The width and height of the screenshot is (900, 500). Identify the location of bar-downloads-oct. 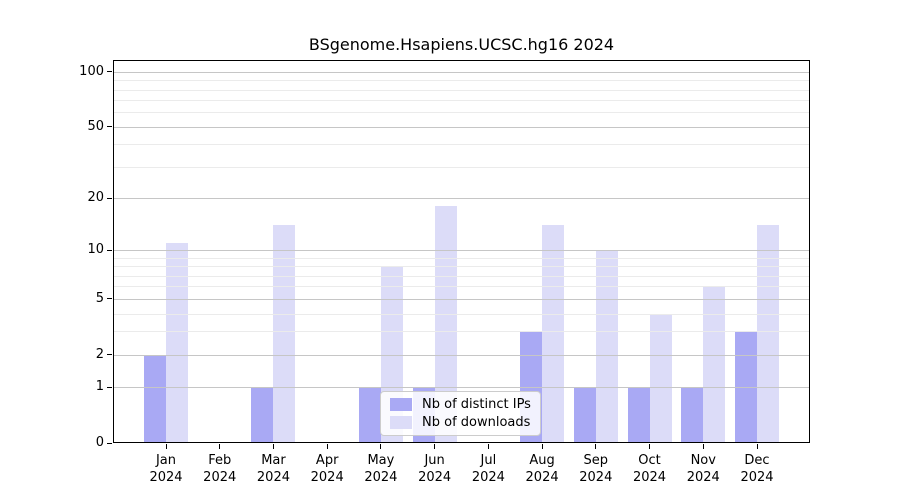
(660, 378).